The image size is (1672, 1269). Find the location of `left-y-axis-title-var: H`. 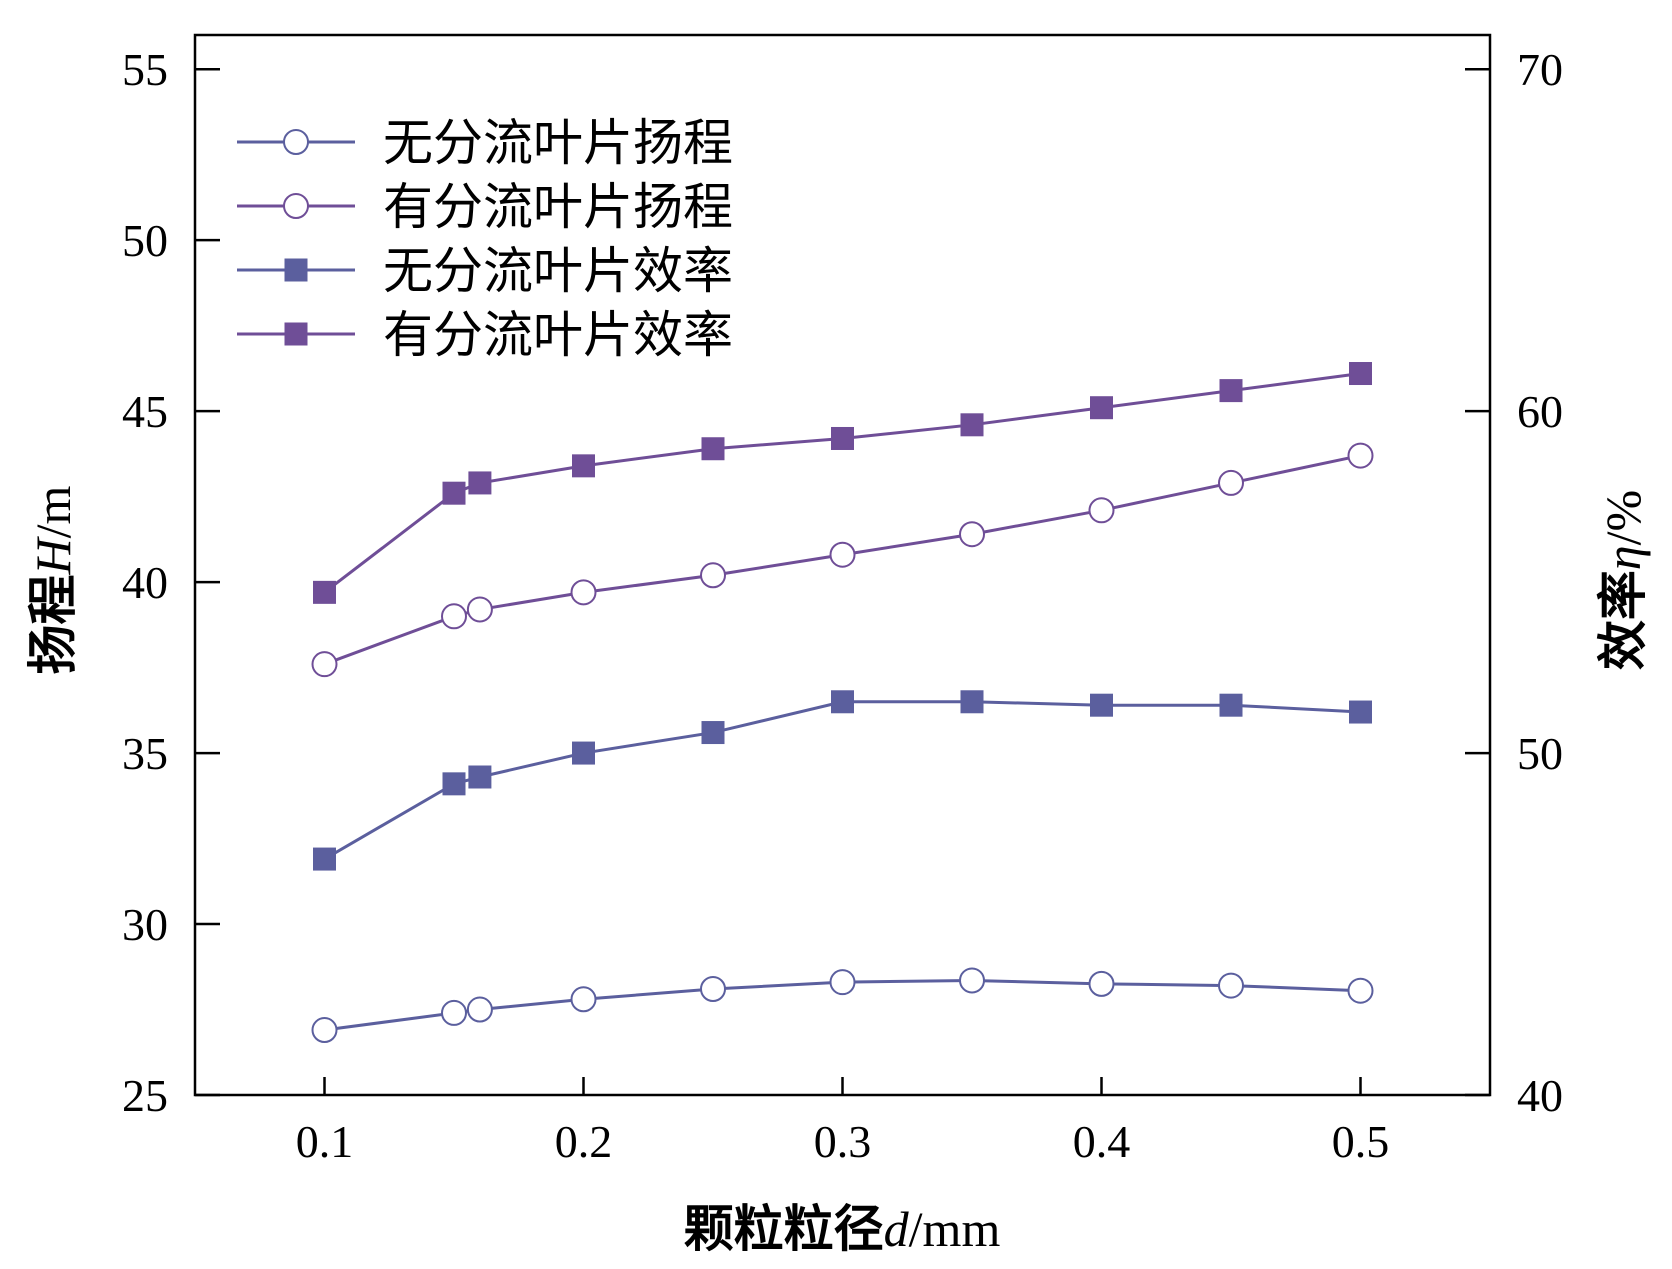

left-y-axis-title-var: H is located at coordinates (53, 555).